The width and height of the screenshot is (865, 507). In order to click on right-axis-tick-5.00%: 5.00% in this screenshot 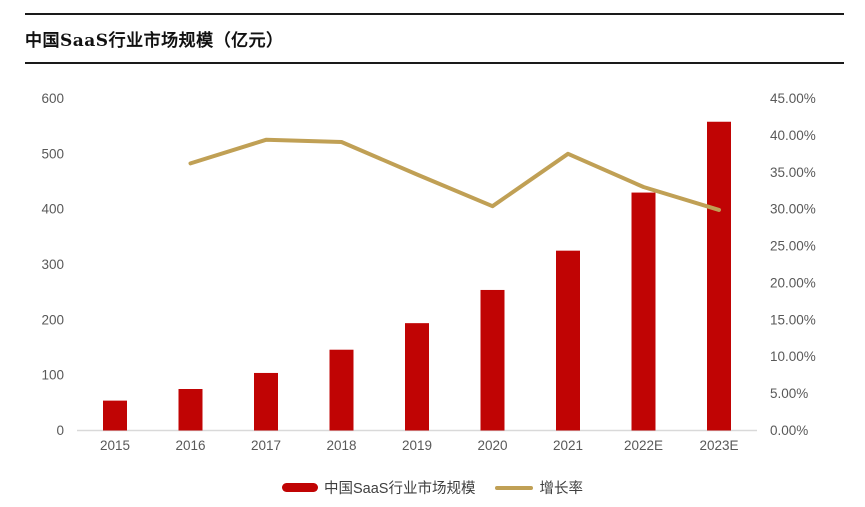, I will do `click(789, 393)`.